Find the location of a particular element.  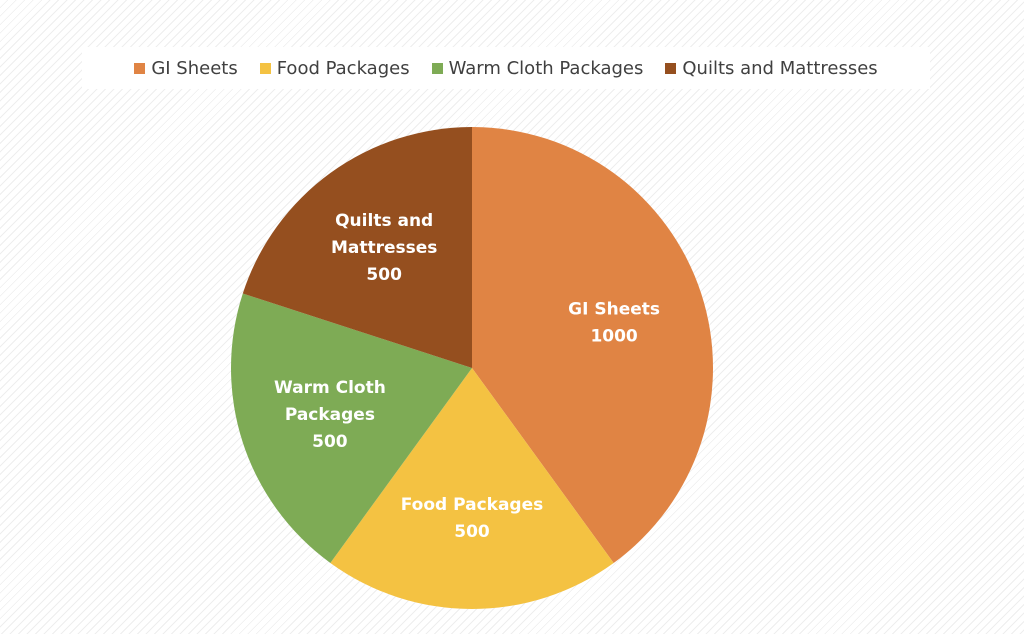

data-label-quilts-and-mattresses: Quilts and Mattresses 500 is located at coordinates (384, 248).